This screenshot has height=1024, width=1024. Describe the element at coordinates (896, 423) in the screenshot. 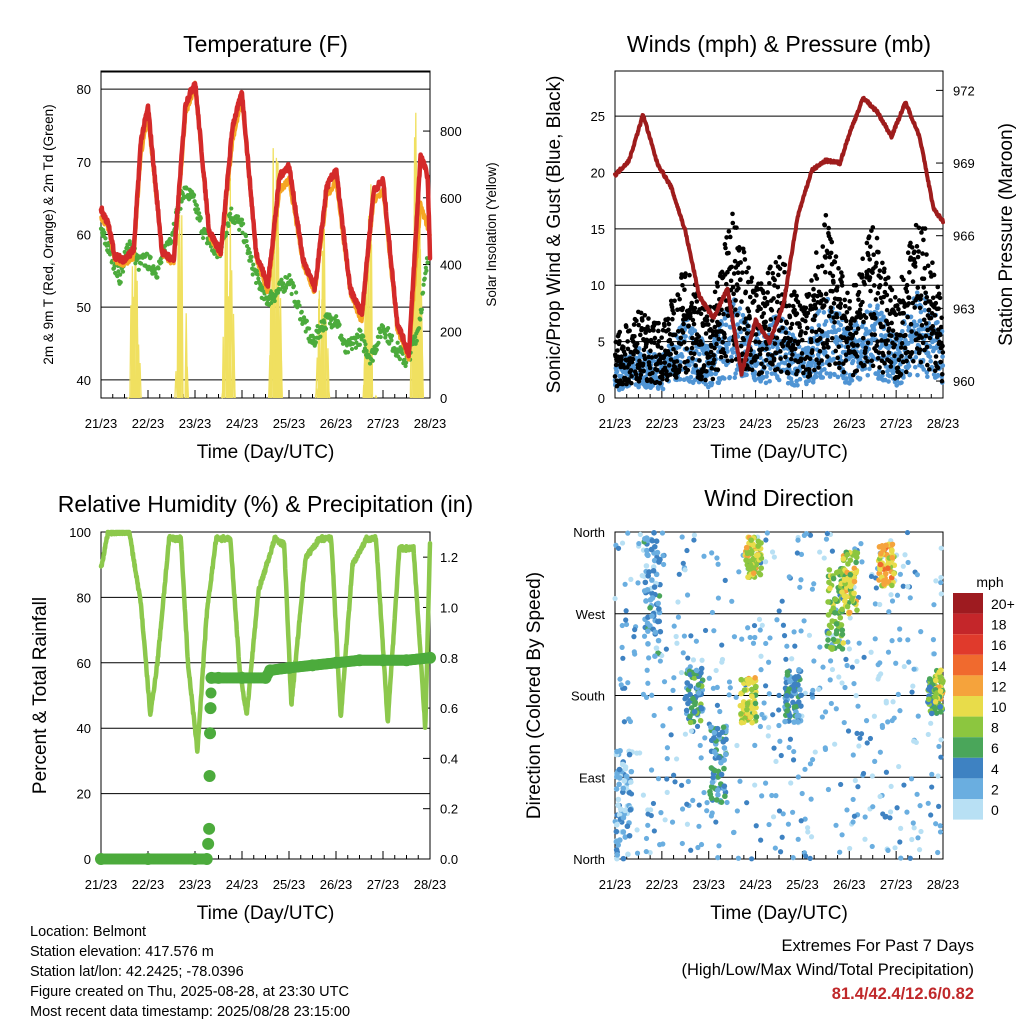

I see `x-tick-label: 27/23` at that location.